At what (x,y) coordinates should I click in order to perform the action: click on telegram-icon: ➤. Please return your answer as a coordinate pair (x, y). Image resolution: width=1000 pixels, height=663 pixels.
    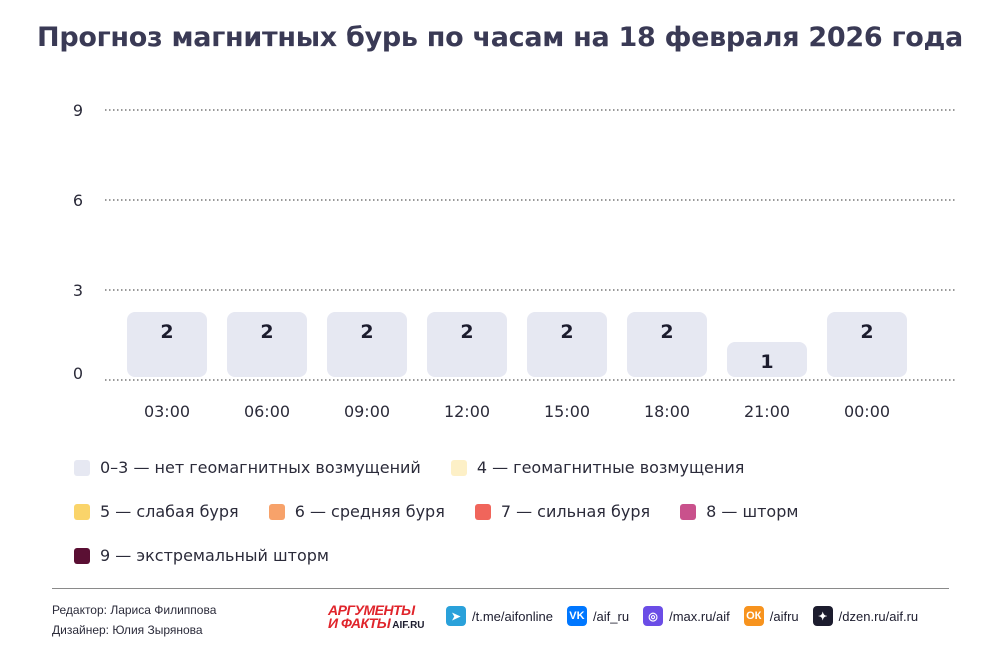
    Looking at the image, I should click on (456, 616).